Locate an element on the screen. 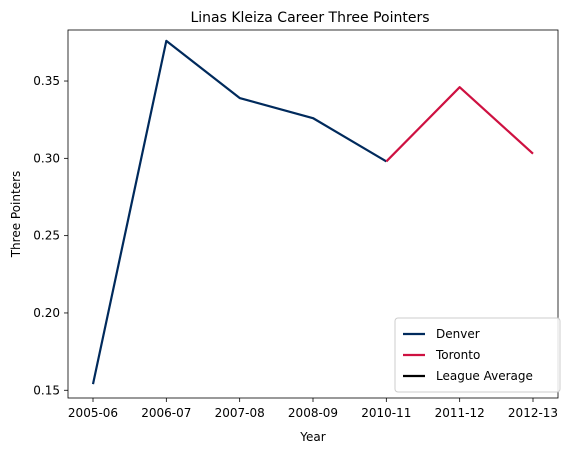  series-line-toronto is located at coordinates (459, 124).